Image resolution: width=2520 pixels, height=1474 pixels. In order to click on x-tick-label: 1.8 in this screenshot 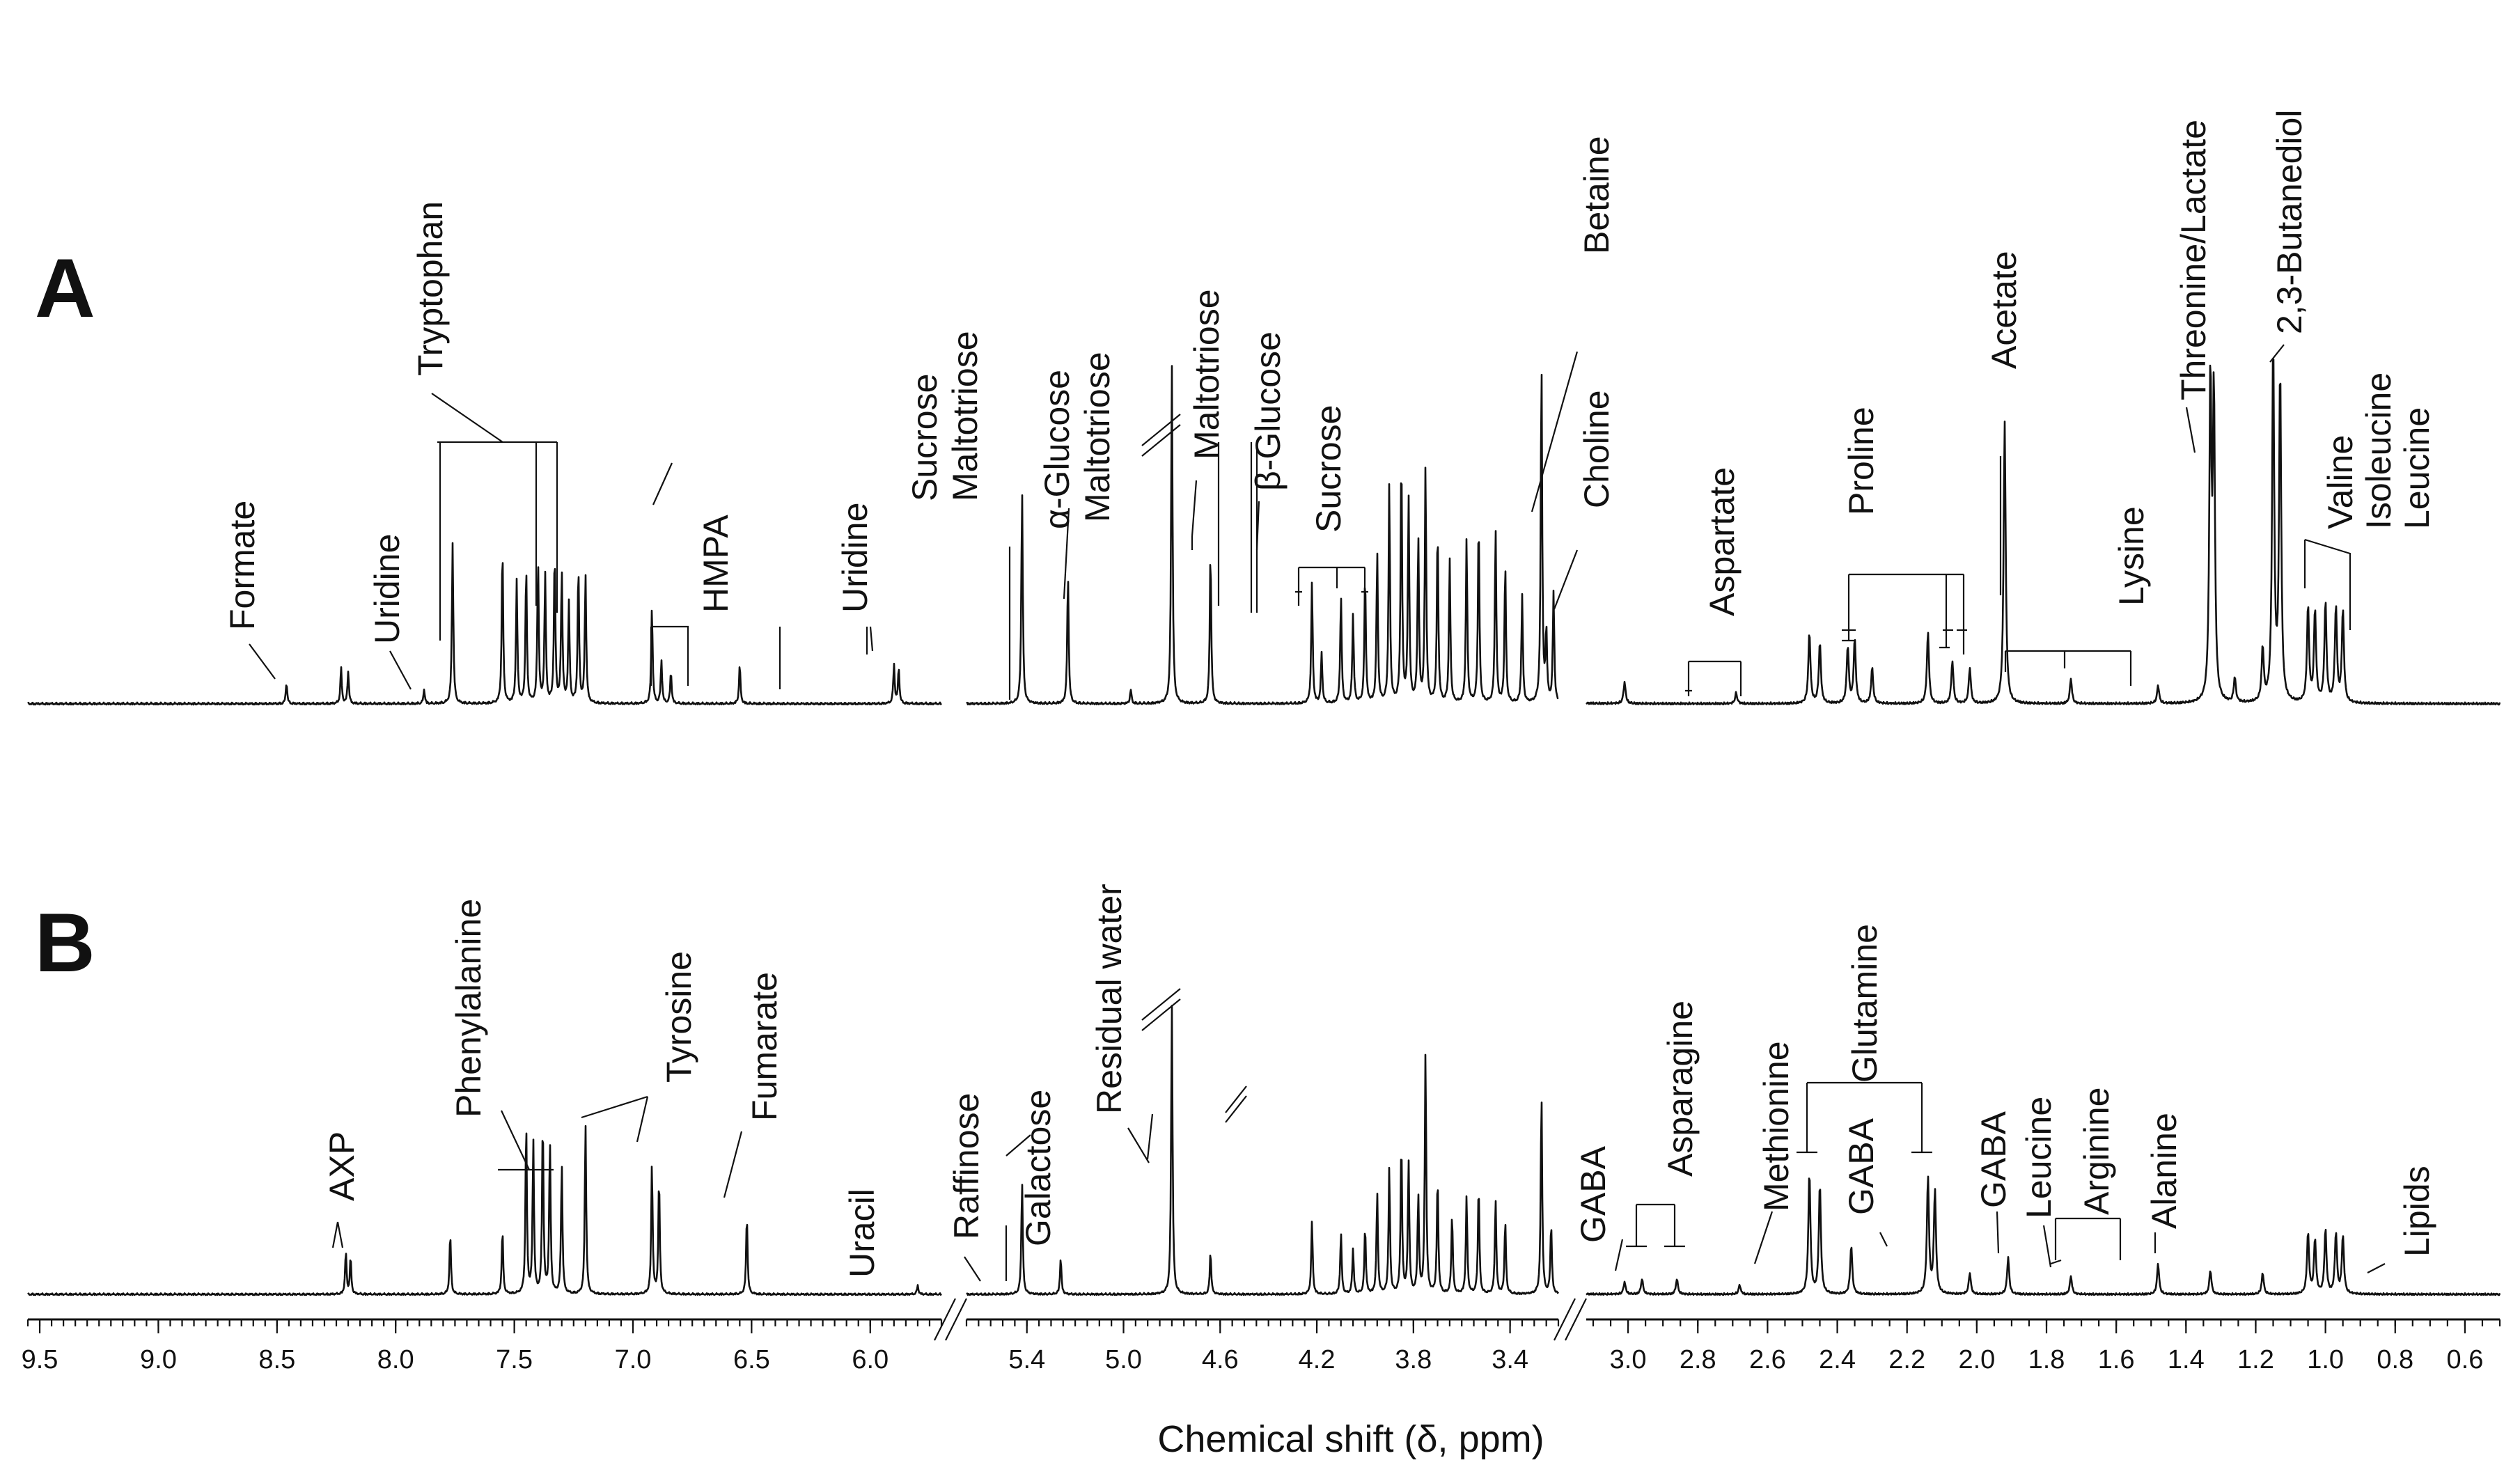, I will do `click(2046, 1359)`.